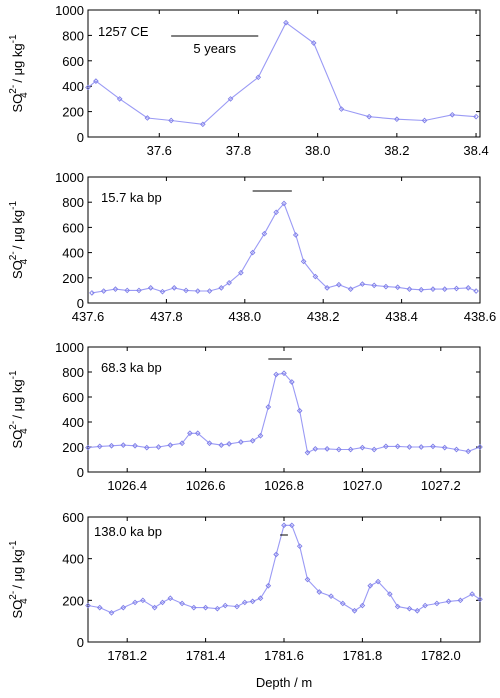 The width and height of the screenshot is (500, 698). I want to click on x-tick-label: 1026.4, so click(127, 485).